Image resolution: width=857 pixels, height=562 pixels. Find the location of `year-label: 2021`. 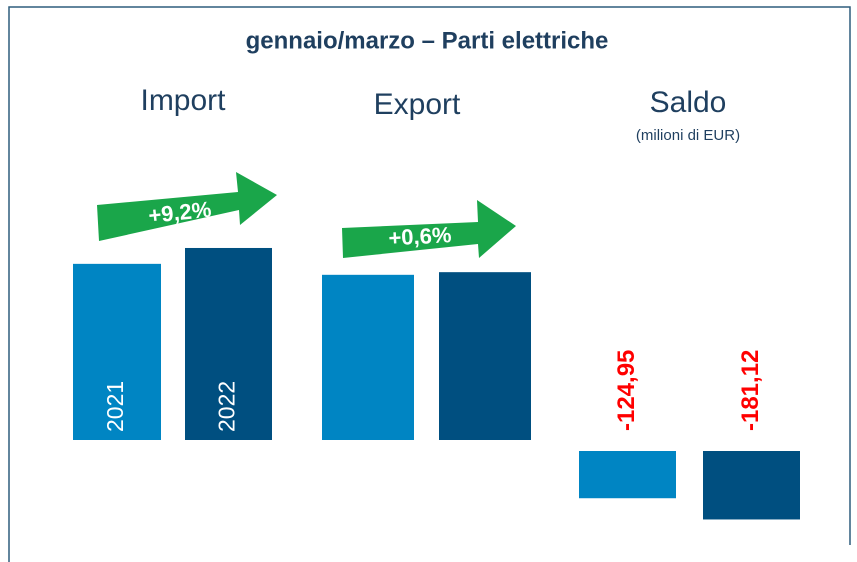

year-label: 2021 is located at coordinates (115, 406).